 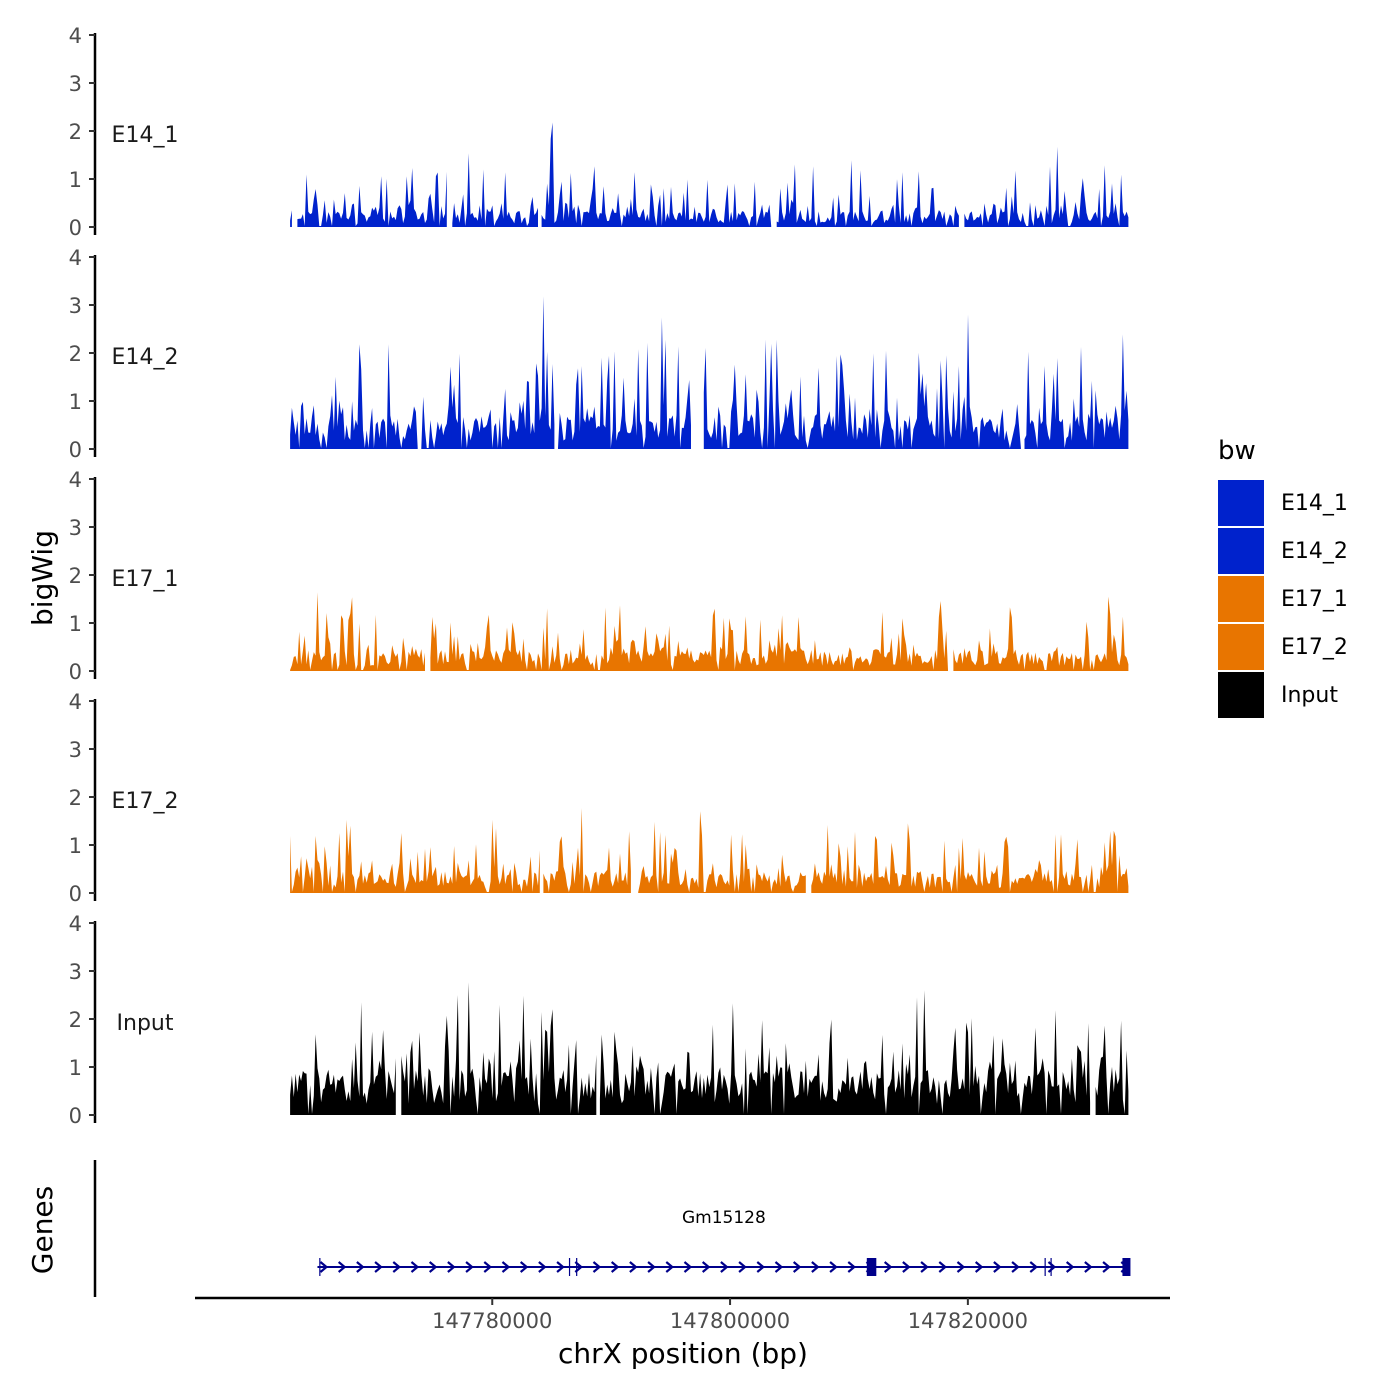 I want to click on y-tick-label-E17_1-2: 2, so click(x=75, y=576).